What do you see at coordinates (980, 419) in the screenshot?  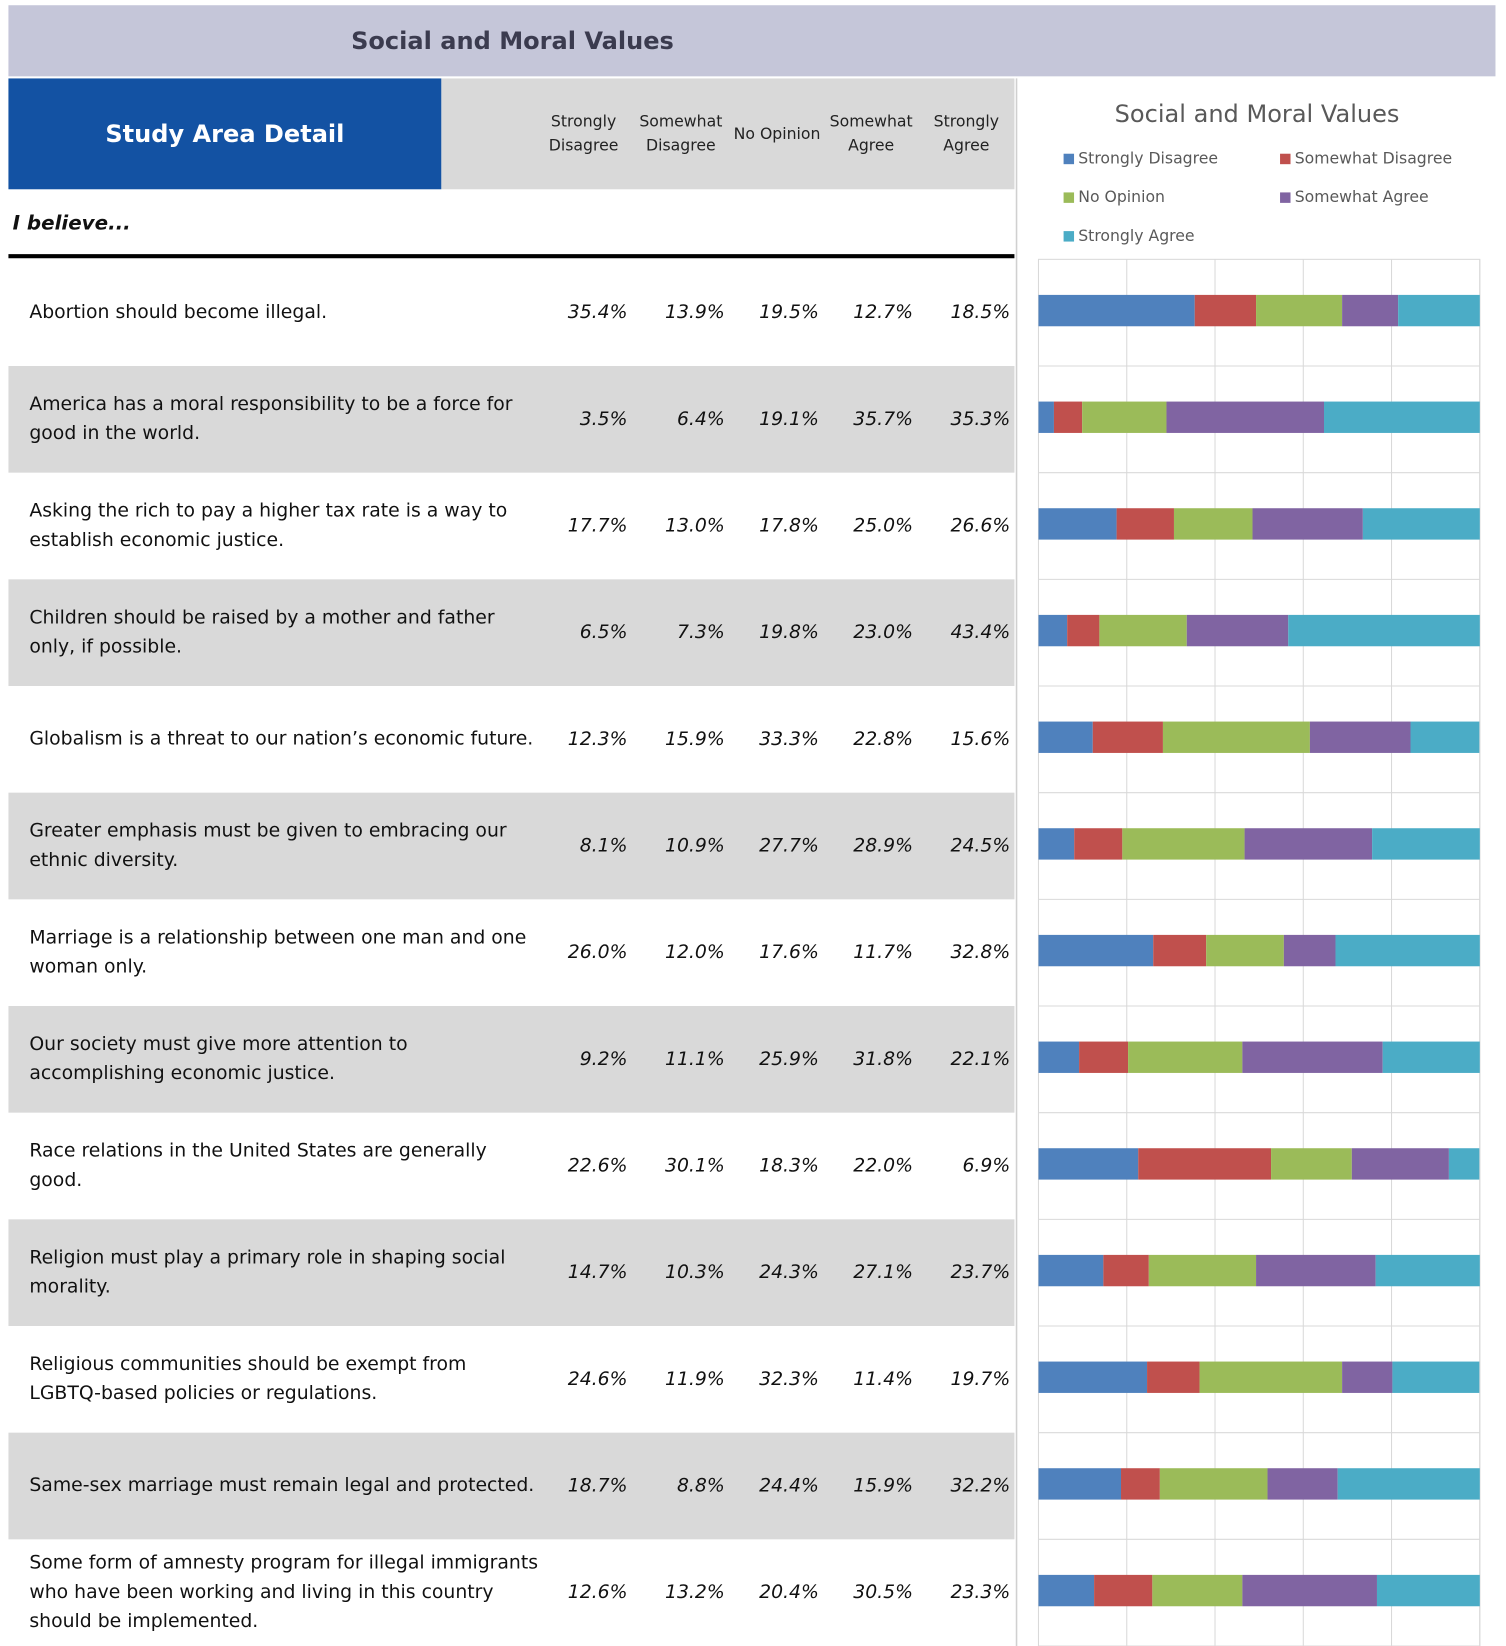 I see `cell-value: 35.3%` at bounding box center [980, 419].